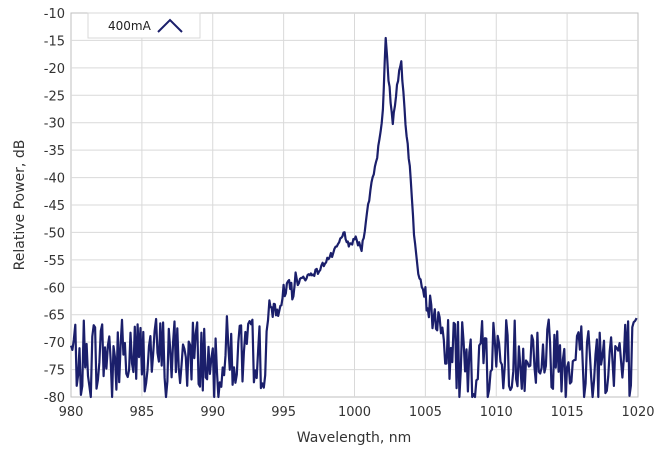 This screenshot has width=672, height=453. What do you see at coordinates (354, 412) in the screenshot?
I see `x-tick-label: 1000` at bounding box center [354, 412].